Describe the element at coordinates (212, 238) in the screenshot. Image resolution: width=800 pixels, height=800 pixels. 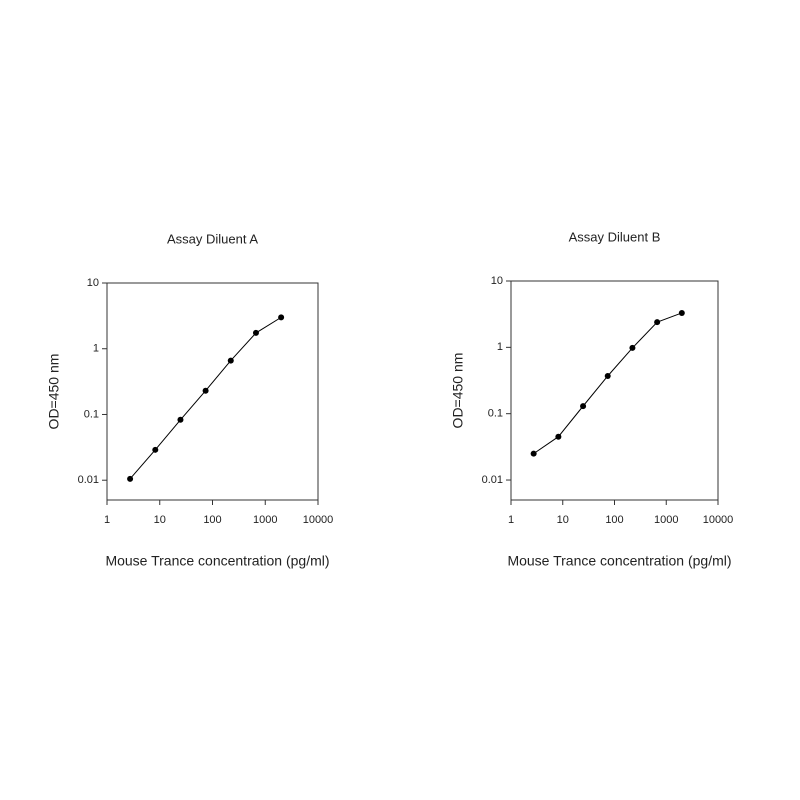
I see `chart-title: Assay Diluent A` at that location.